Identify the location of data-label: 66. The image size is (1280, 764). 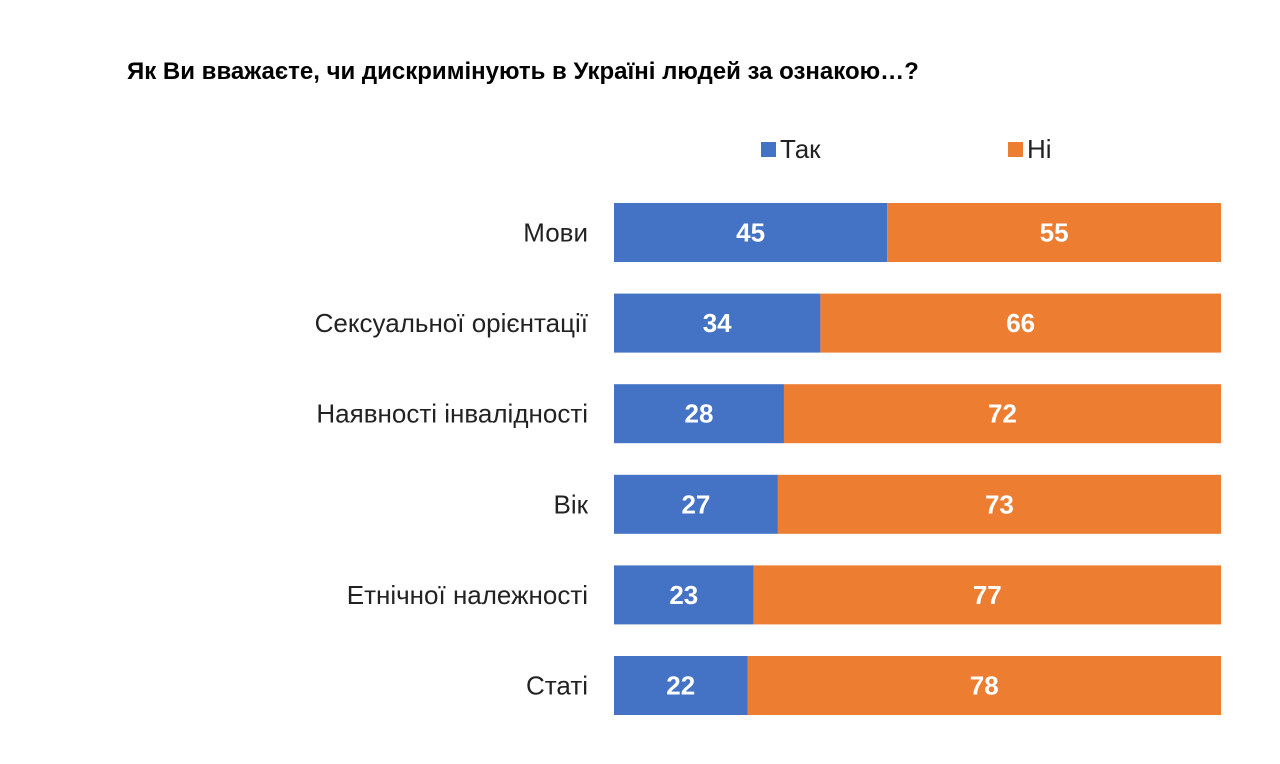
(1020, 323).